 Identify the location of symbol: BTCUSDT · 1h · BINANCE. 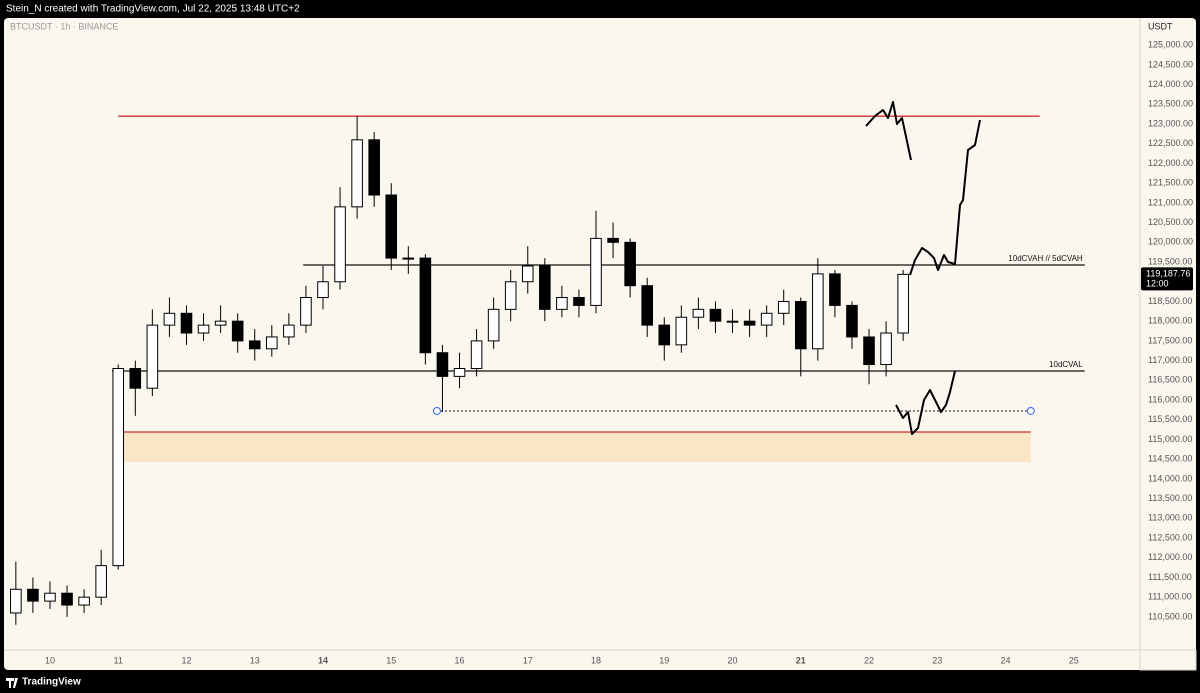
(64, 26).